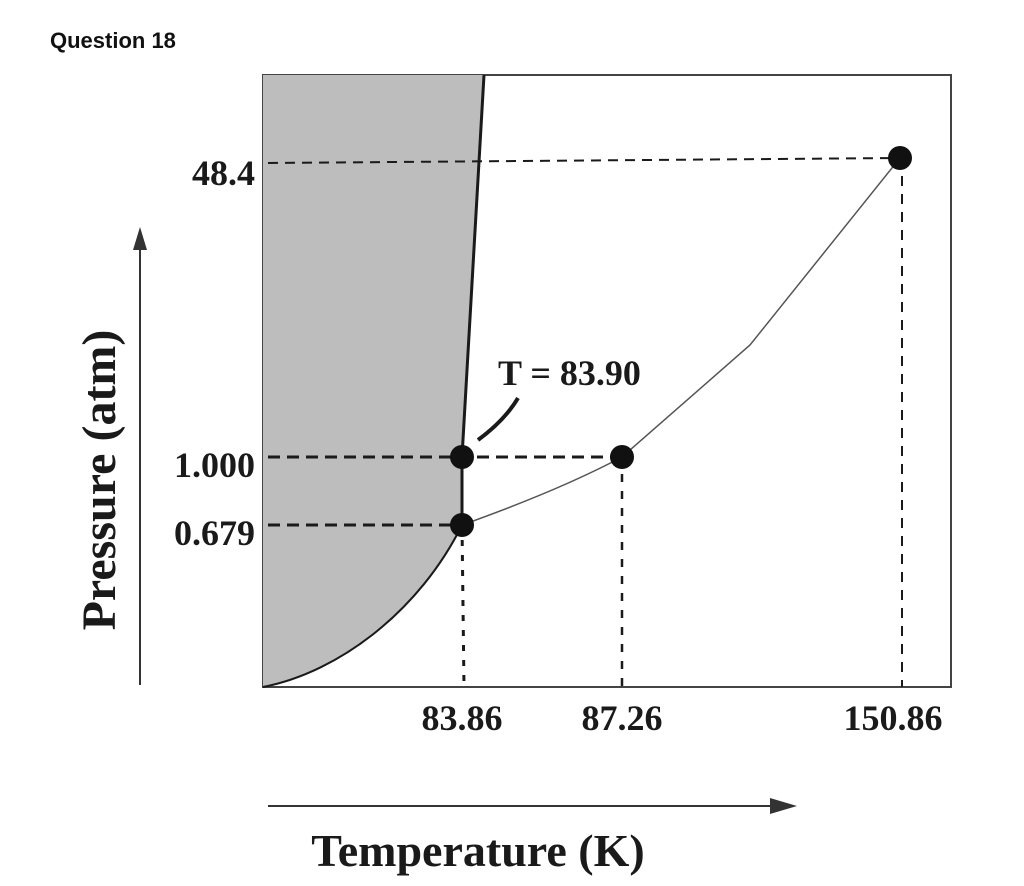 Image resolution: width=1024 pixels, height=886 pixels. Describe the element at coordinates (462, 718) in the screenshot. I see `x-tick-83-86: 83.86` at that location.